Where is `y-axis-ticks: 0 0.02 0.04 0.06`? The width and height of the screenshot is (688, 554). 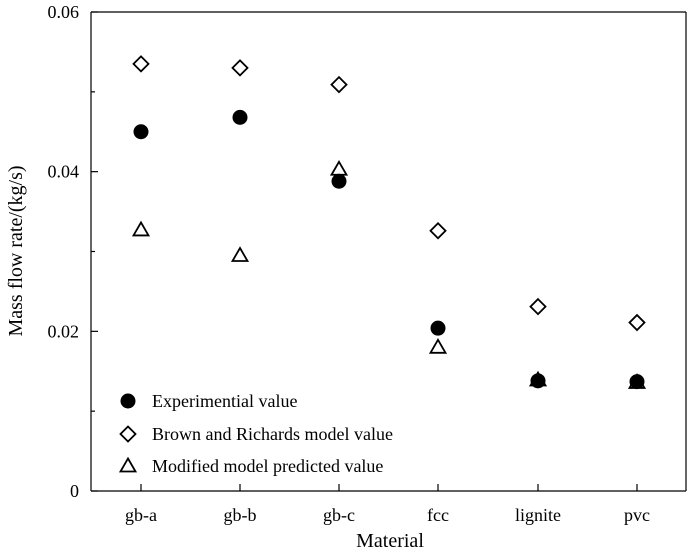
y-axis-ticks: 0 0.02 0.04 0.06 is located at coordinates (73, 251).